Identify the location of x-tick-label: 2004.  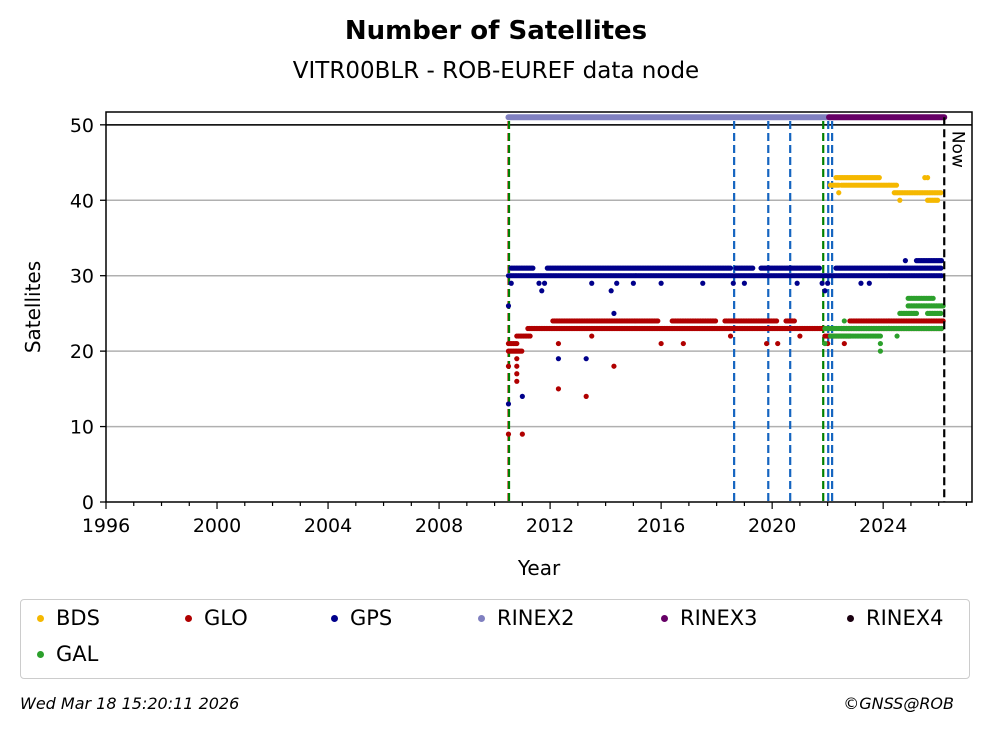
(328, 526).